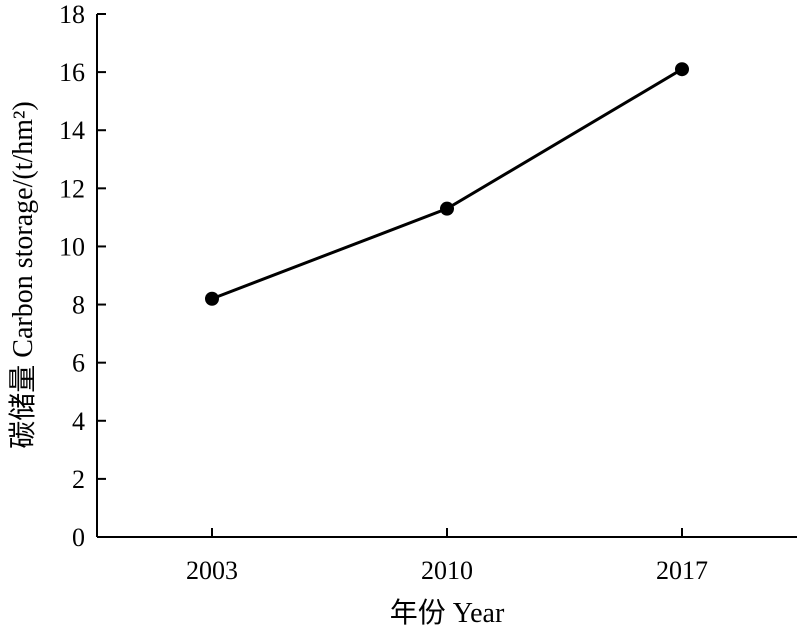 The height and width of the screenshot is (629, 800). Describe the element at coordinates (447, 613) in the screenshot. I see `x-axis-title: 年份 Year` at that location.